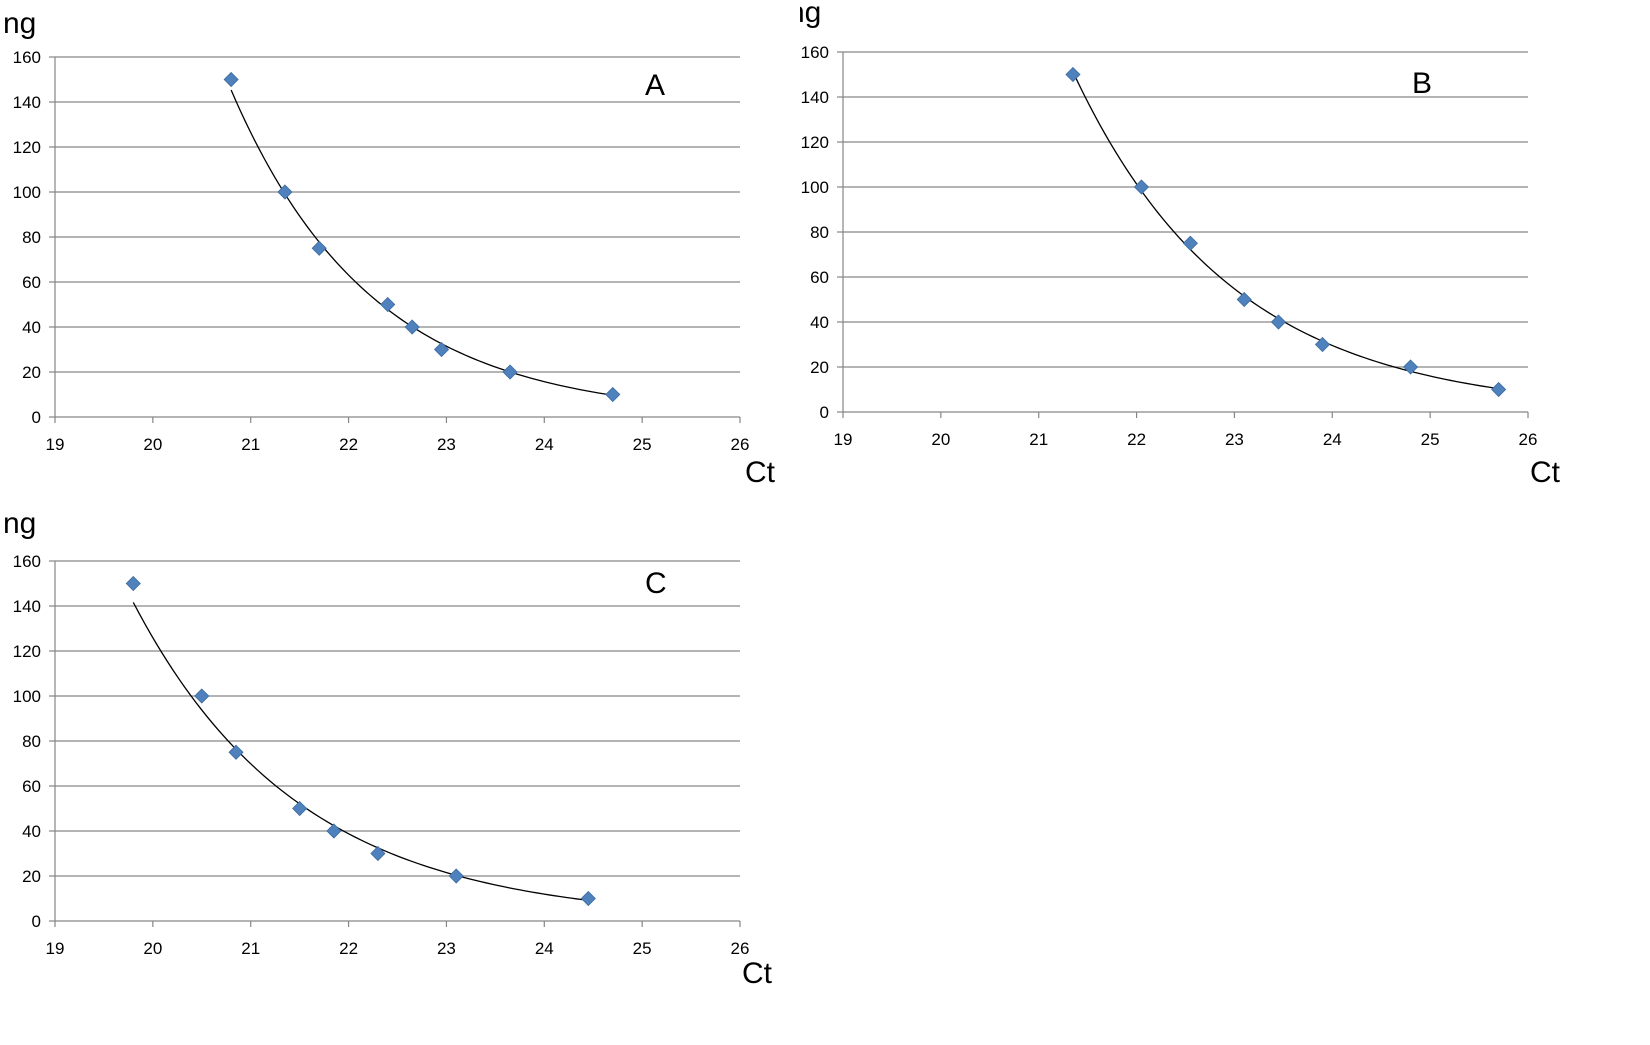 This screenshot has width=1650, height=1045. I want to click on y-axis-title-b: ng, so click(810, 14).